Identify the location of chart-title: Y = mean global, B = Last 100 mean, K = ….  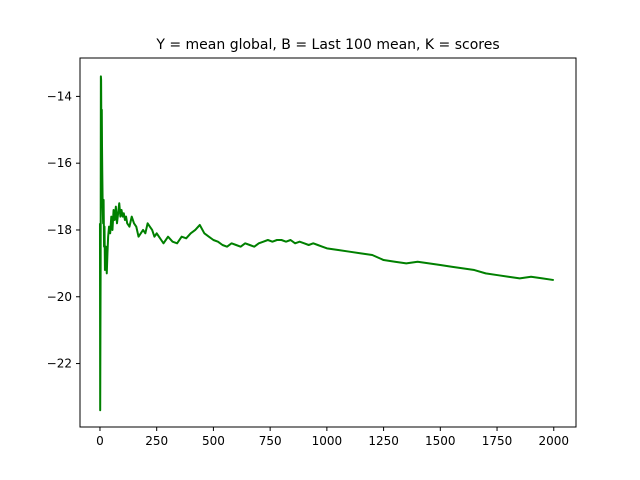
(327, 45).